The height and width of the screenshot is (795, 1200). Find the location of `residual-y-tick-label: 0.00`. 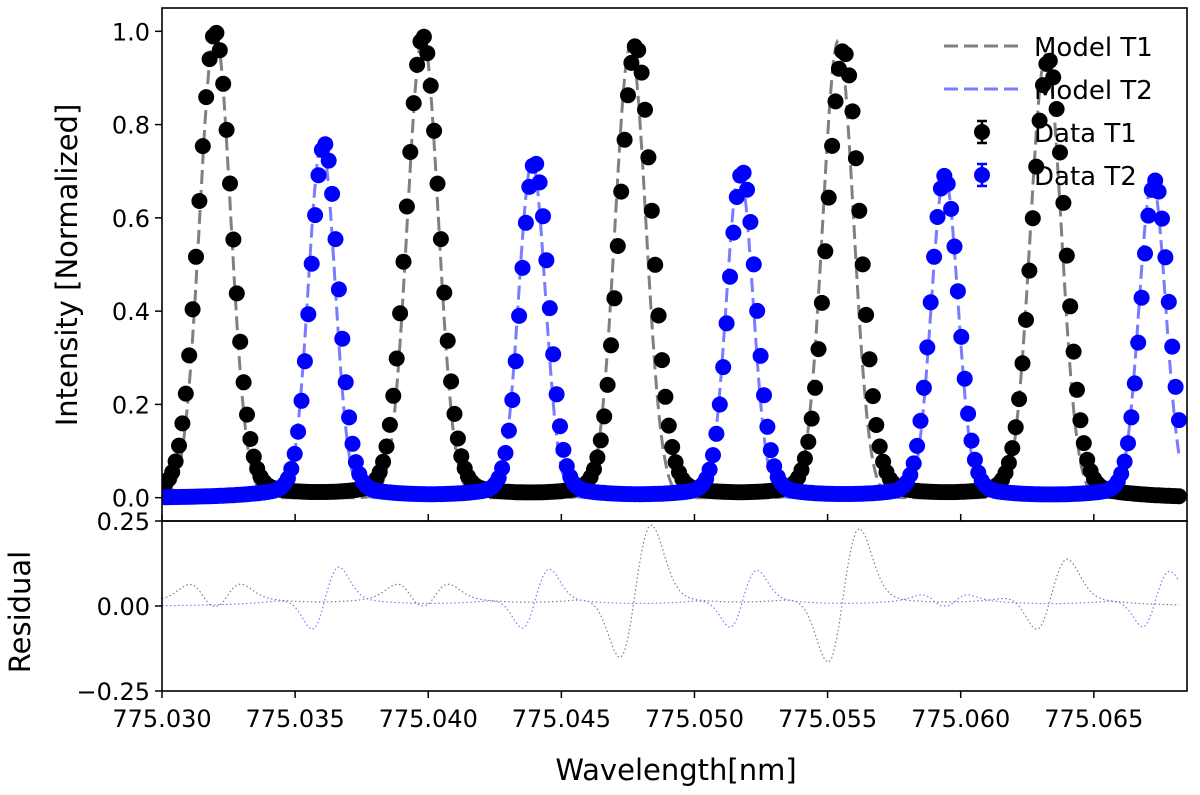

residual-y-tick-label: 0.00 is located at coordinates (123, 607).